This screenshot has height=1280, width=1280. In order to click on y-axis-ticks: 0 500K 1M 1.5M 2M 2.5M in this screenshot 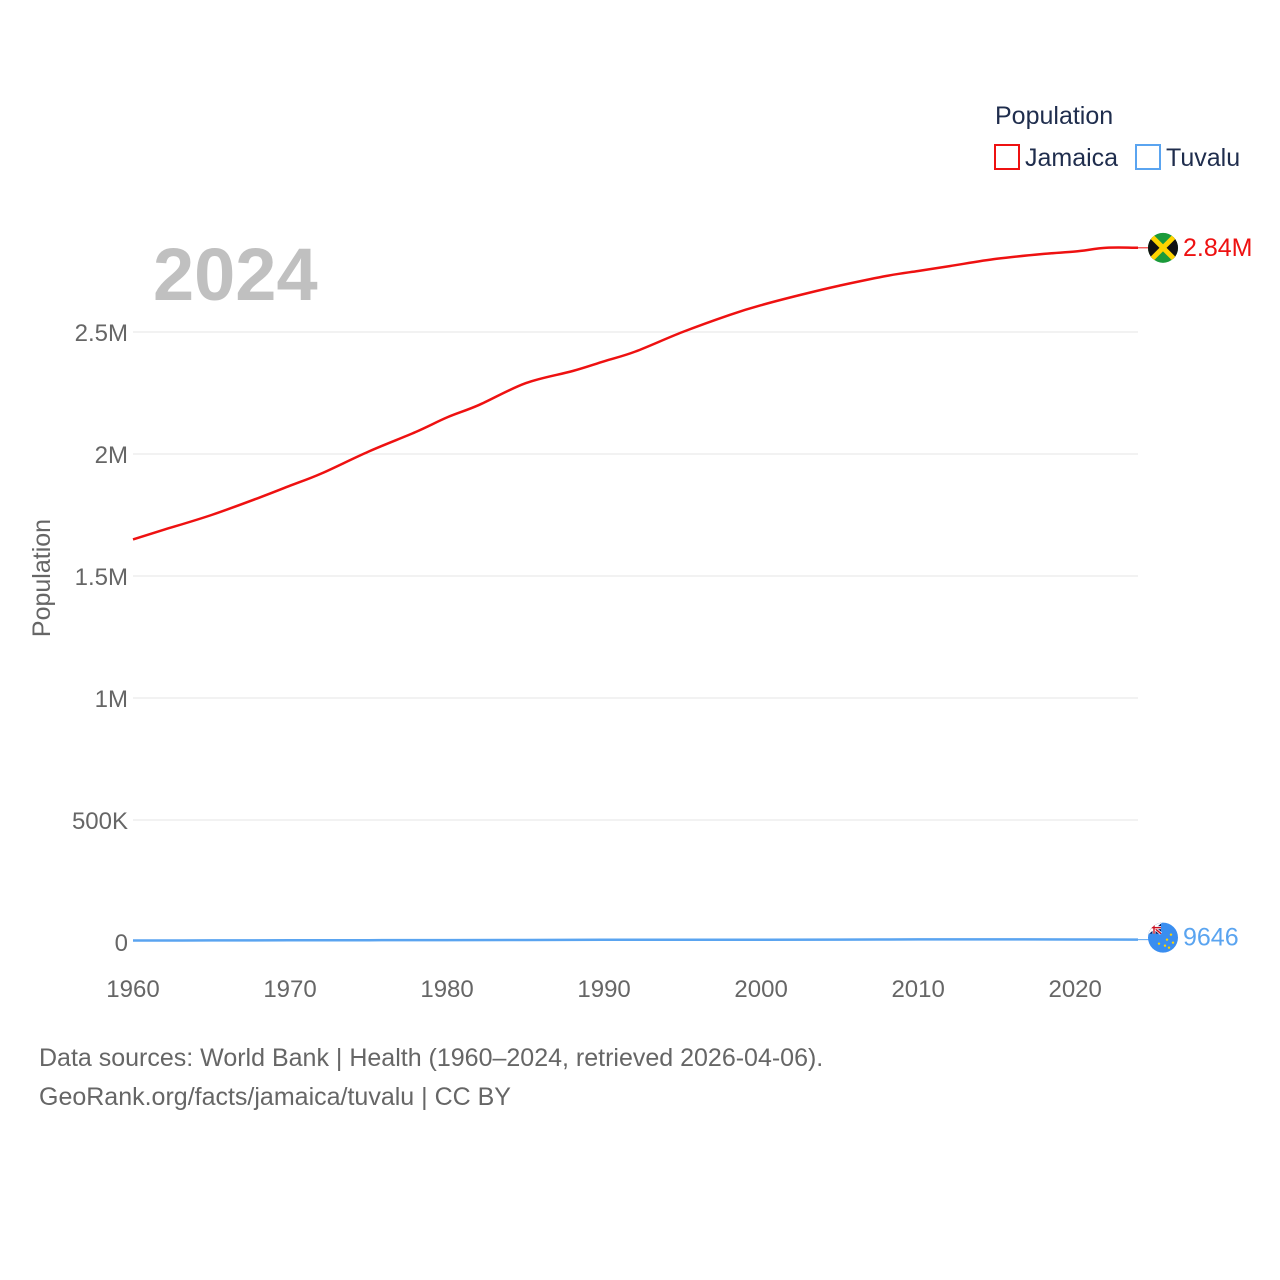, I will do `click(100, 638)`.